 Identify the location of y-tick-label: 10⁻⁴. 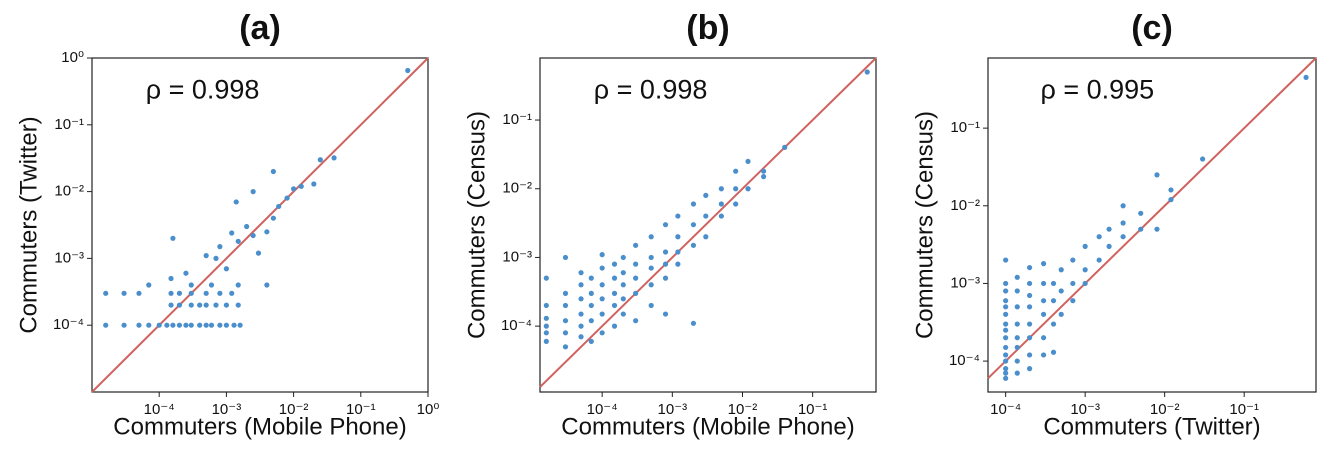
(68, 324).